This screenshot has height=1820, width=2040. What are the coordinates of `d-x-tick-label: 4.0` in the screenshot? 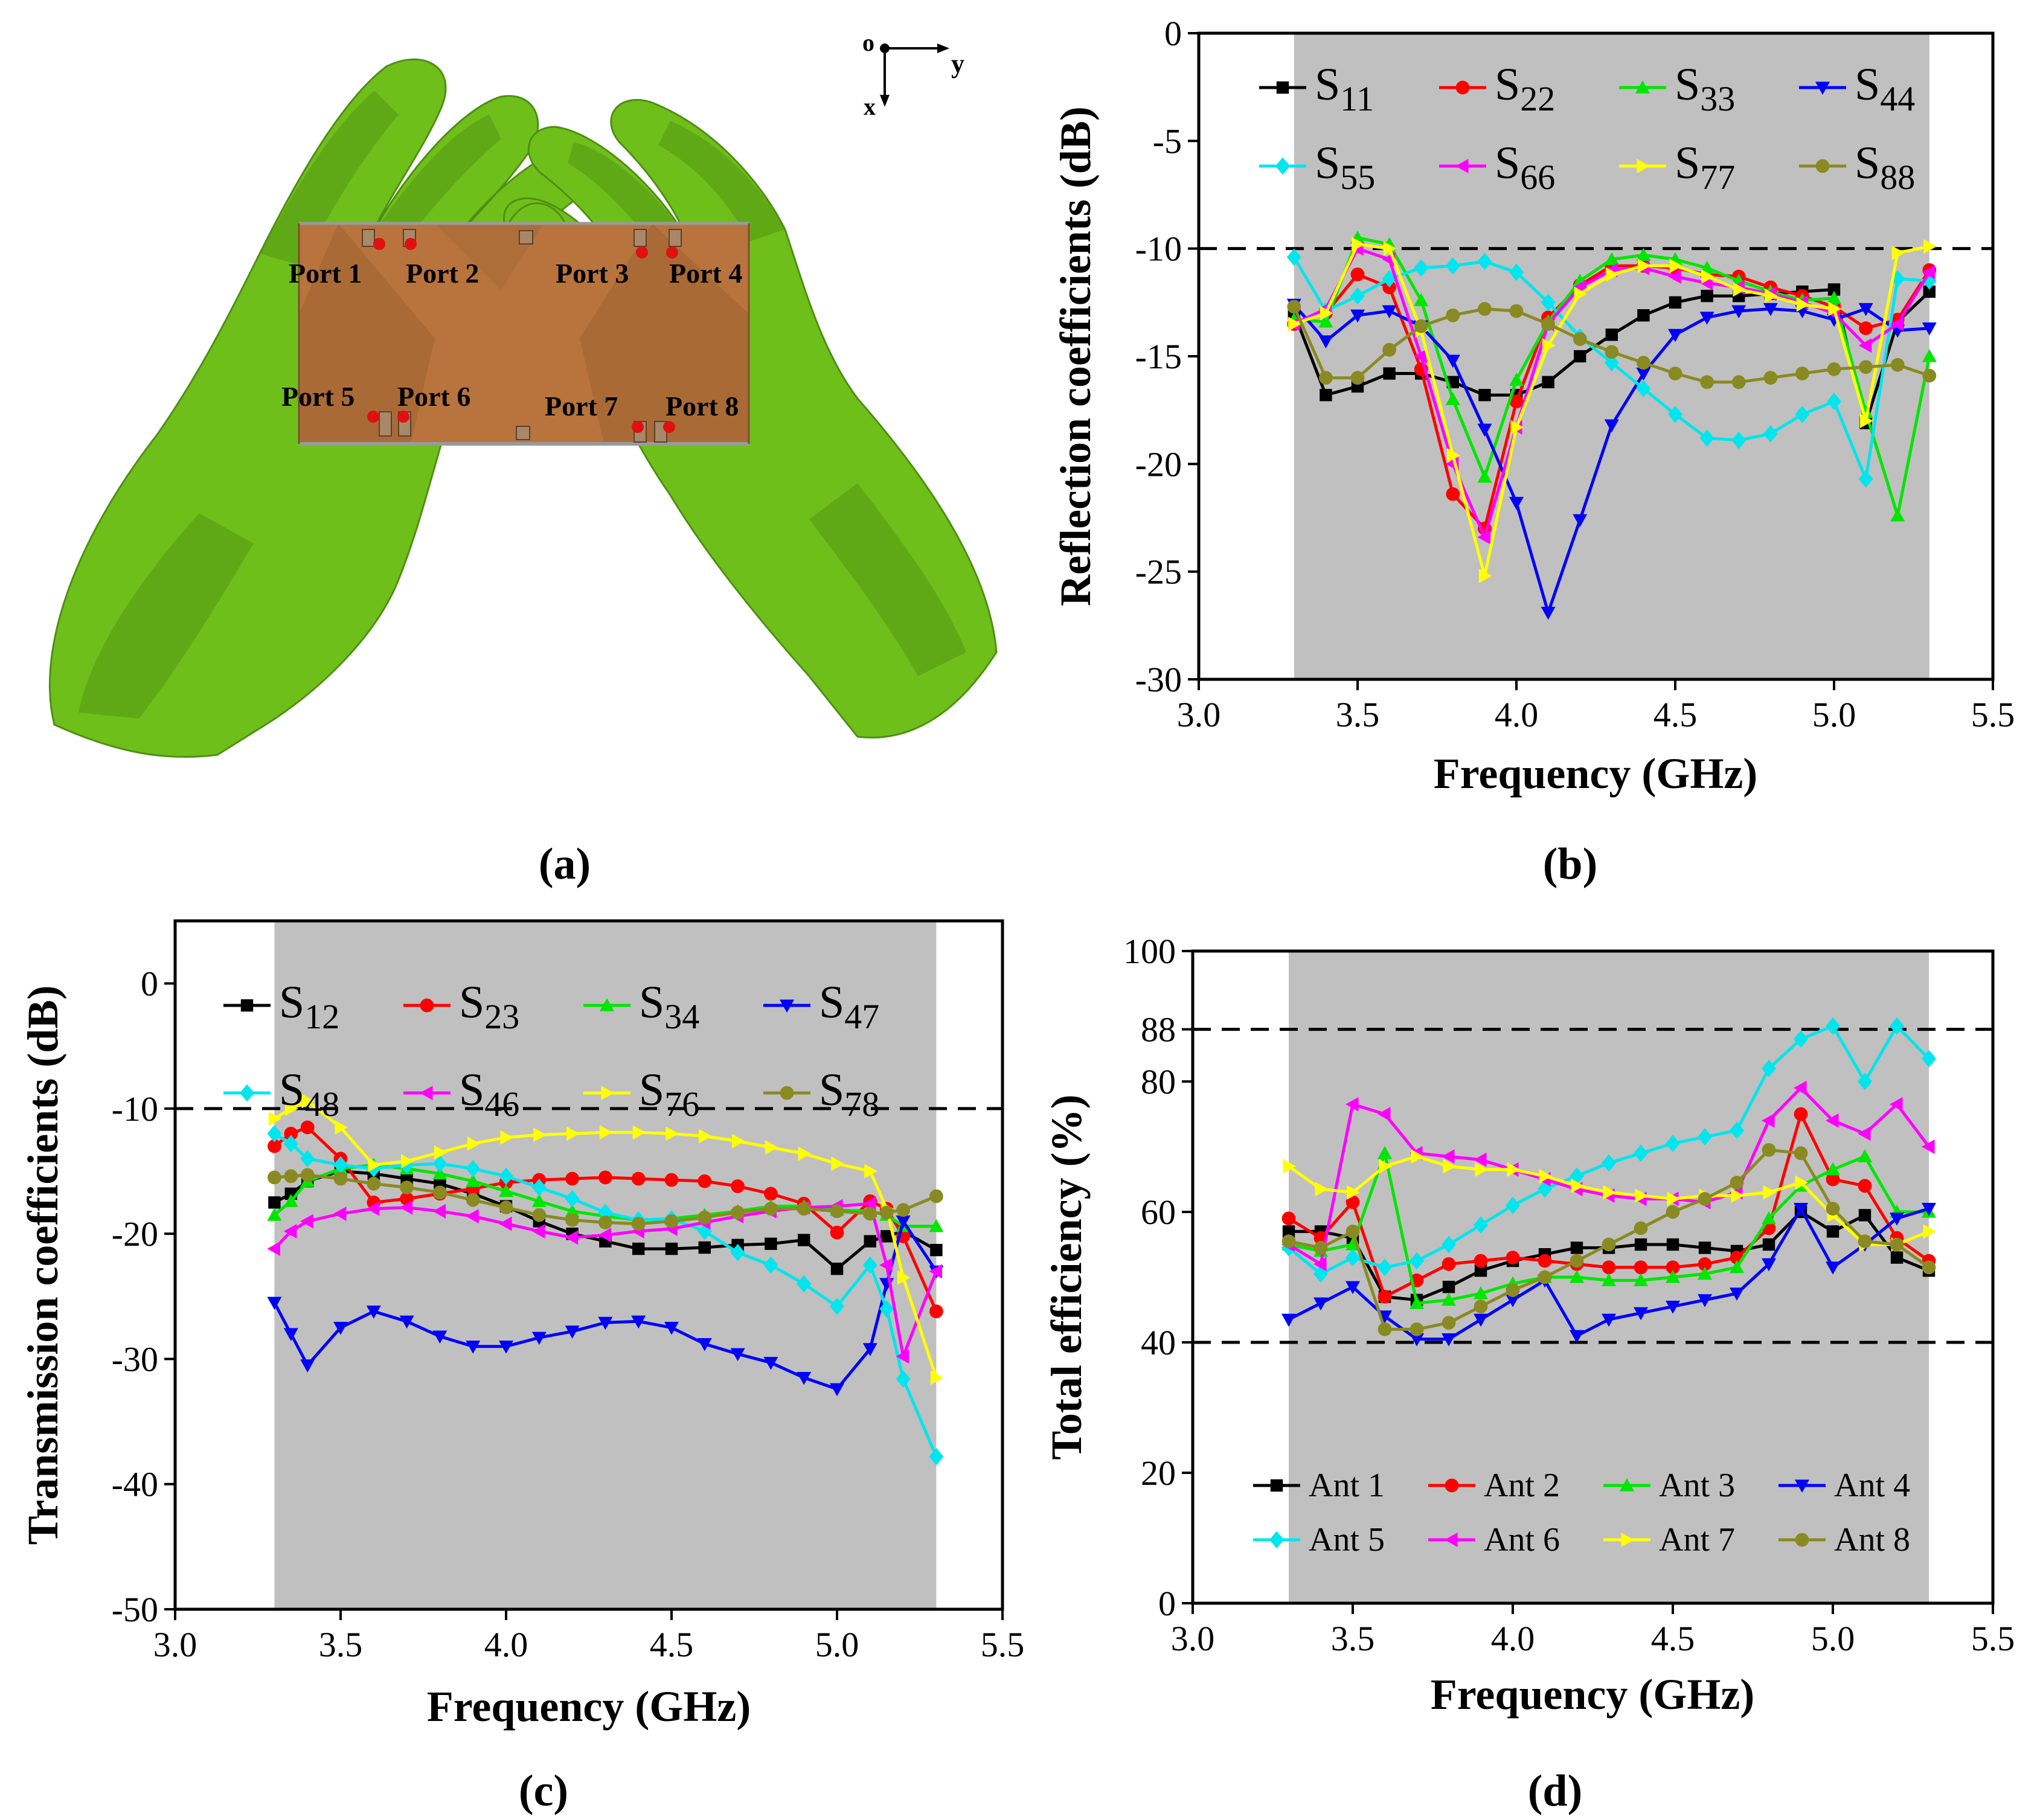 It's located at (1513, 1638).